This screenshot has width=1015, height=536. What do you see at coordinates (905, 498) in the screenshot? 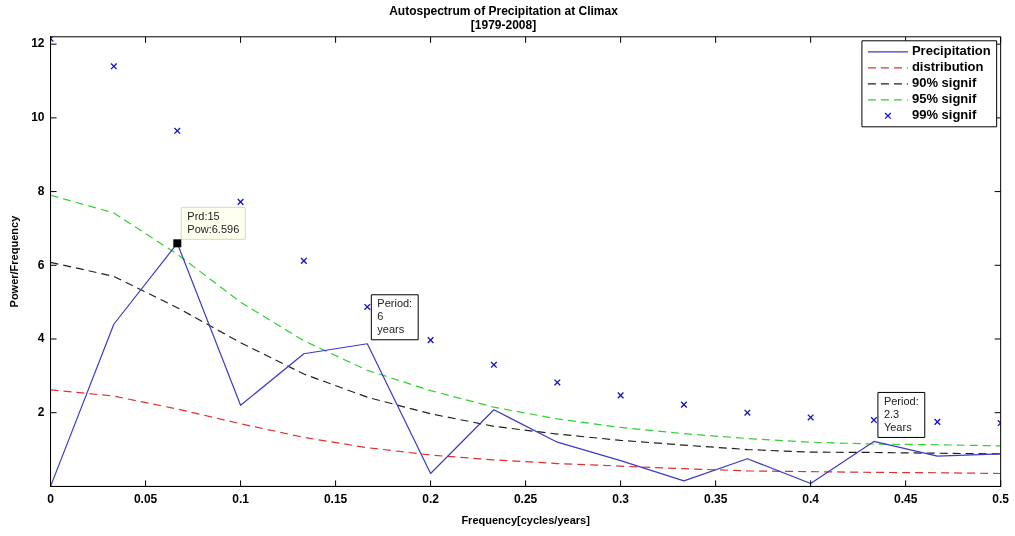
I see `x-tick-label: 0.45` at bounding box center [905, 498].